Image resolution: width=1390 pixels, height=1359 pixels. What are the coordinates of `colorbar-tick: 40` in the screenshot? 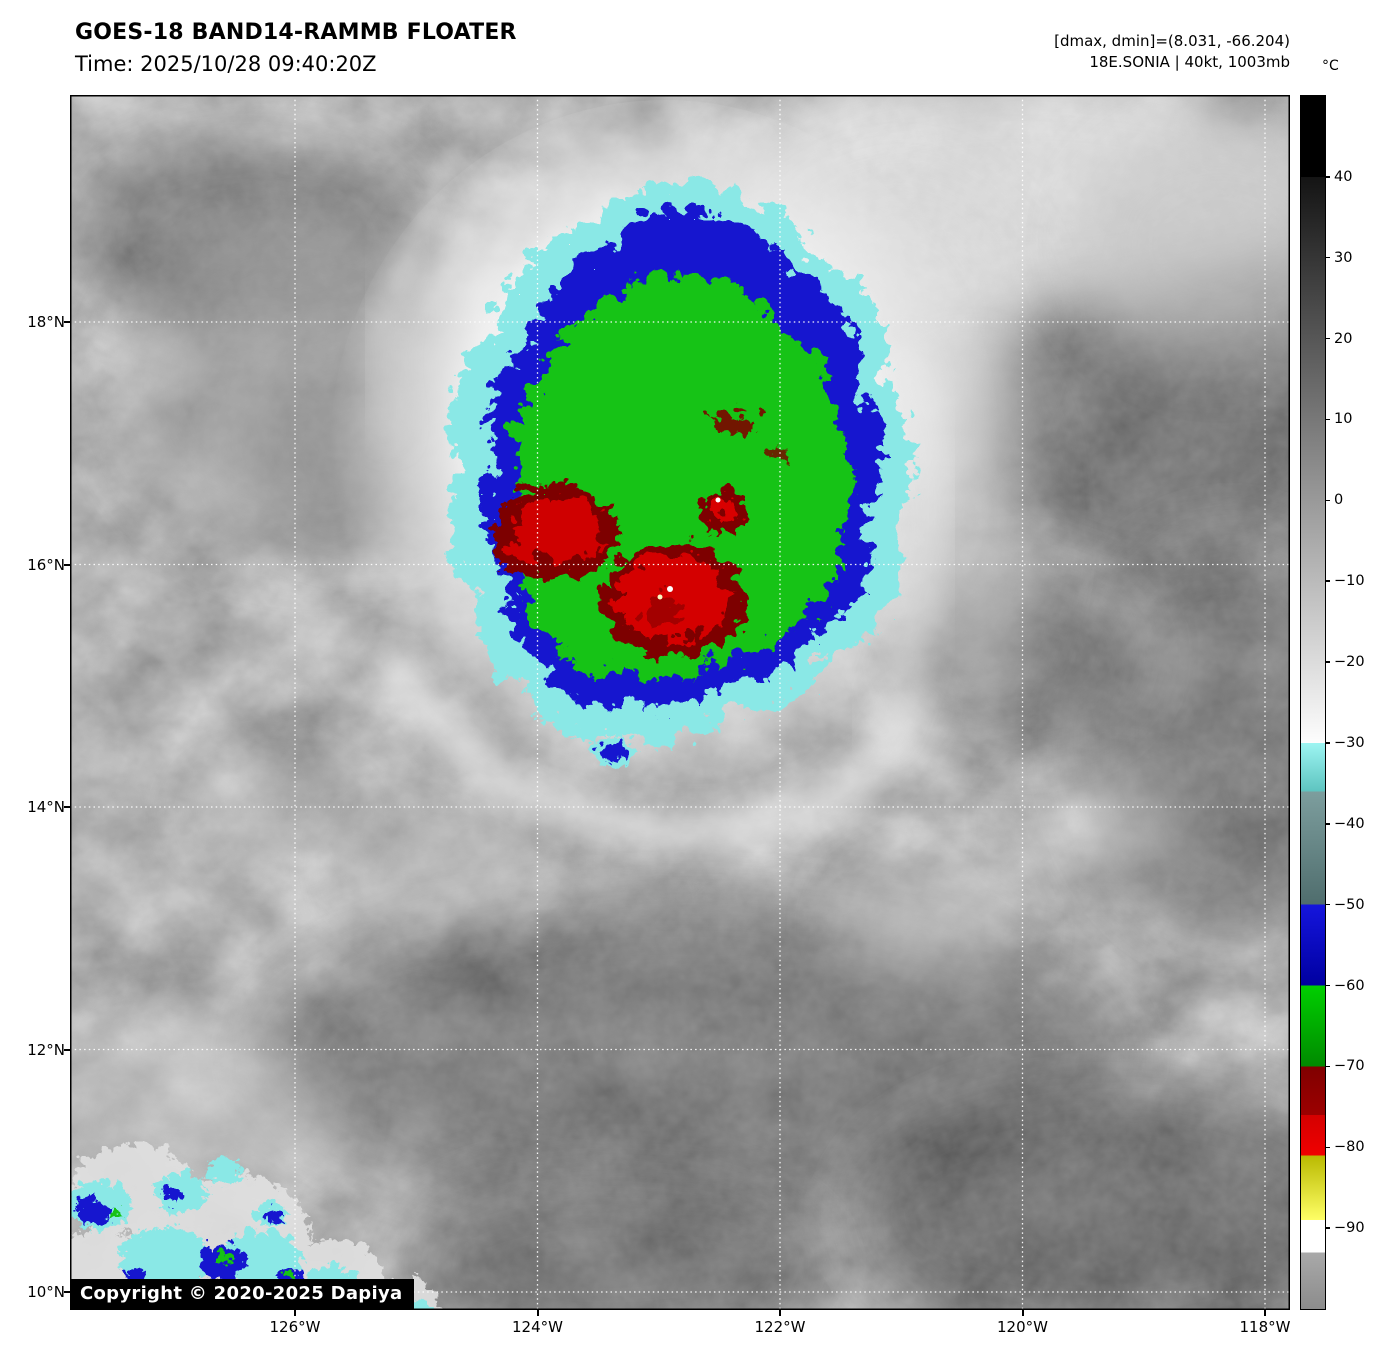 It's located at (1338, 177).